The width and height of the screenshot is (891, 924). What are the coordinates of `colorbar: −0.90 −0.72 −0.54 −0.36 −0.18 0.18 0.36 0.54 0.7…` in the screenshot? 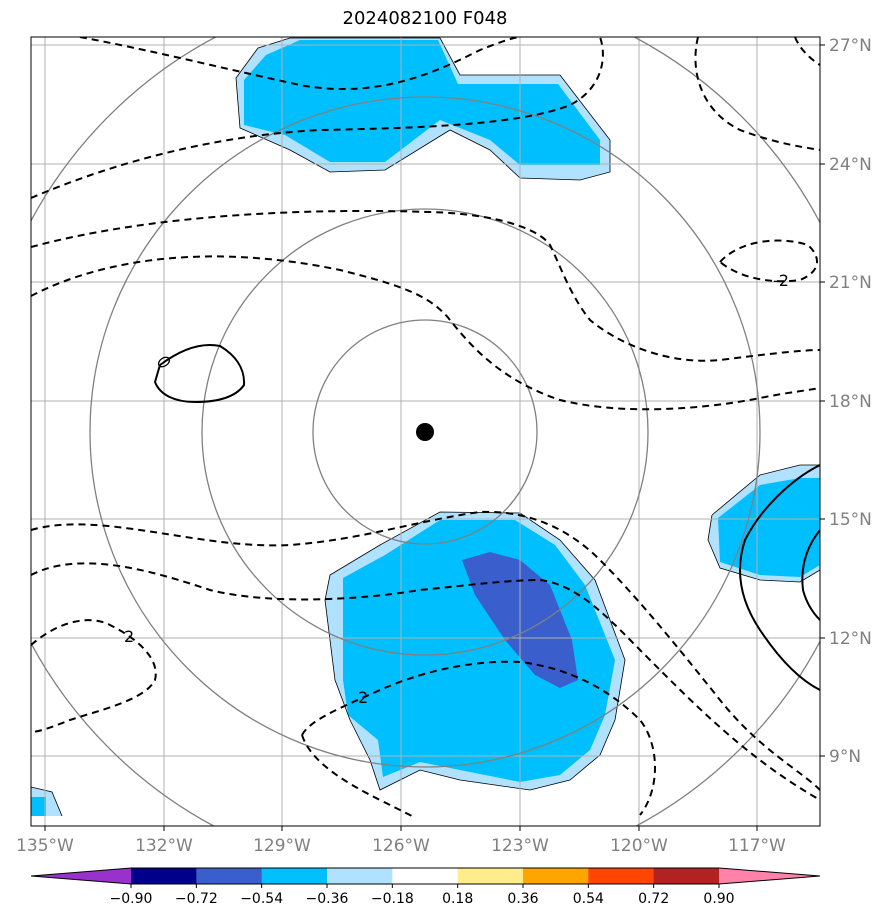 It's located at (425, 887).